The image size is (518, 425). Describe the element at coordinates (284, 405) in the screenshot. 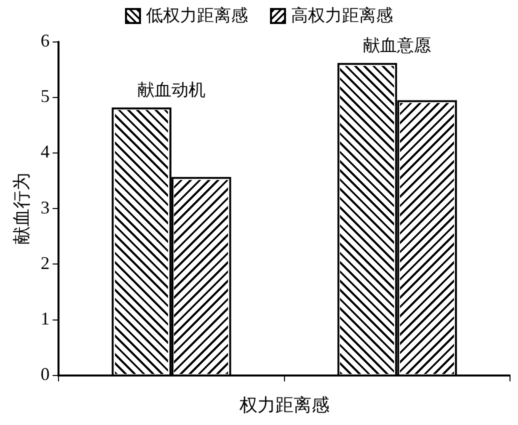

I see `x-axis-title: 权力距离感` at that location.